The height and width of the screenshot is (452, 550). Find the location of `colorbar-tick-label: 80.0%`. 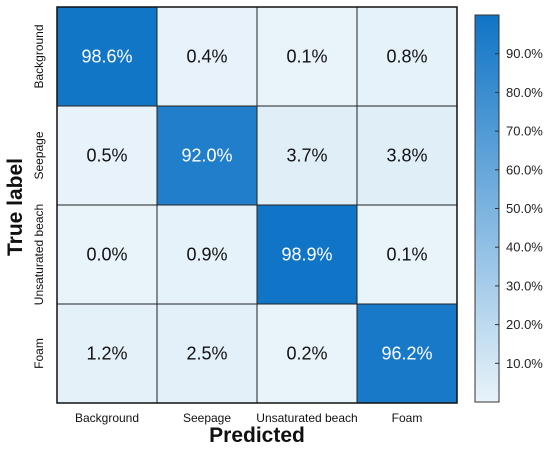

colorbar-tick-label: 80.0% is located at coordinates (524, 92).